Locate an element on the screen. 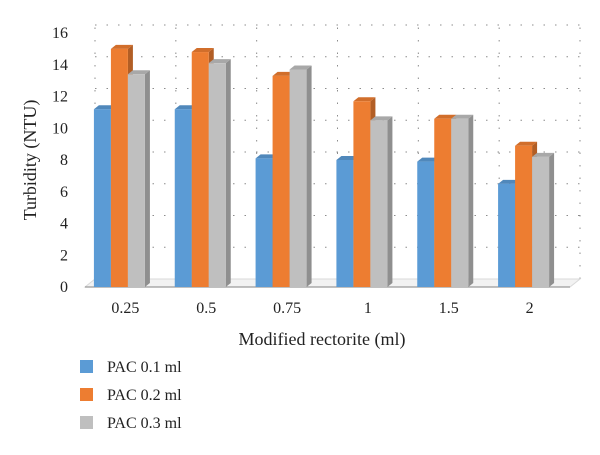  x-tick-label: 0.75 is located at coordinates (287, 308).